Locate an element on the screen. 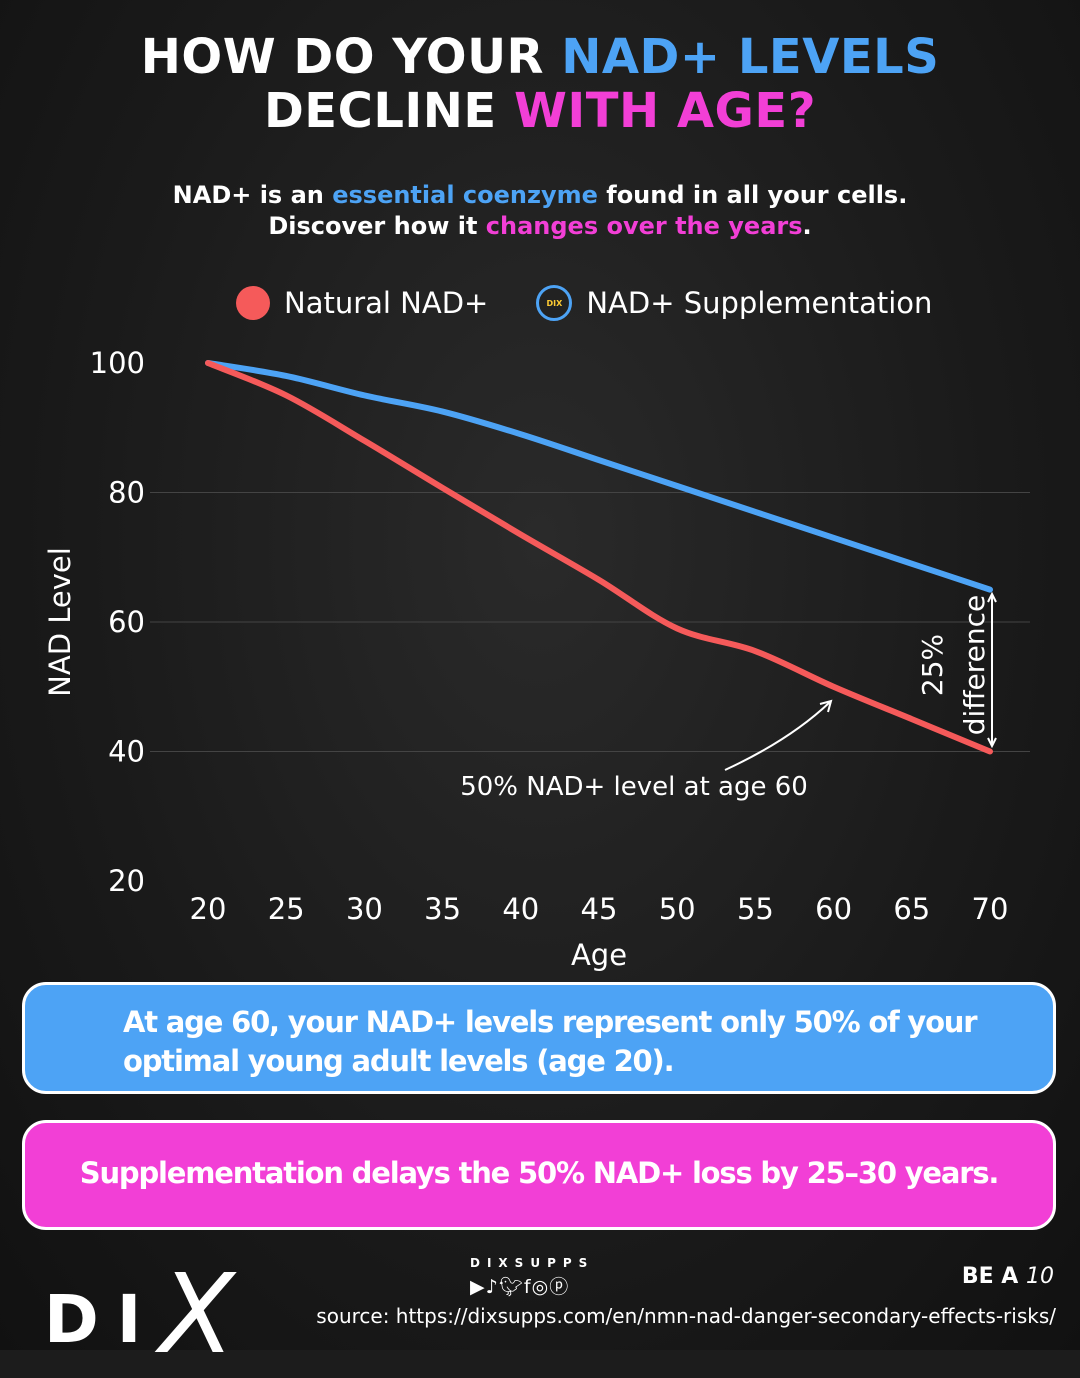  sub-text: NAD+ is an is located at coordinates (252, 195).